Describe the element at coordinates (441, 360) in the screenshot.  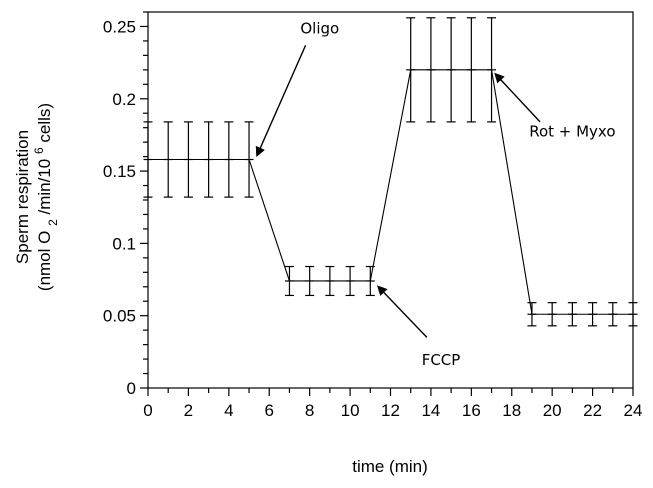
I see `annotation-label: FCCP` at that location.